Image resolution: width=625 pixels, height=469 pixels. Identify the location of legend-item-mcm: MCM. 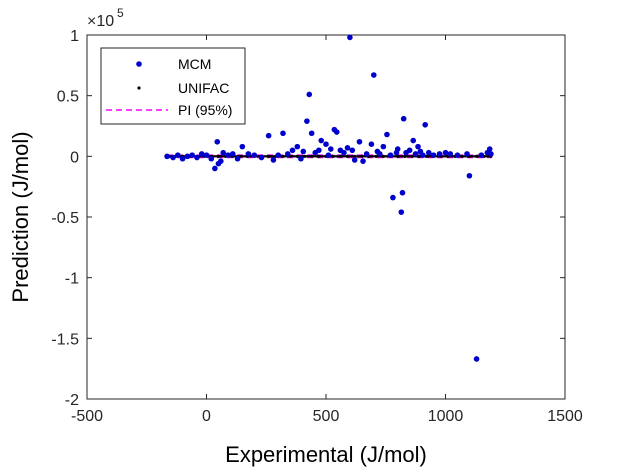
(173, 64).